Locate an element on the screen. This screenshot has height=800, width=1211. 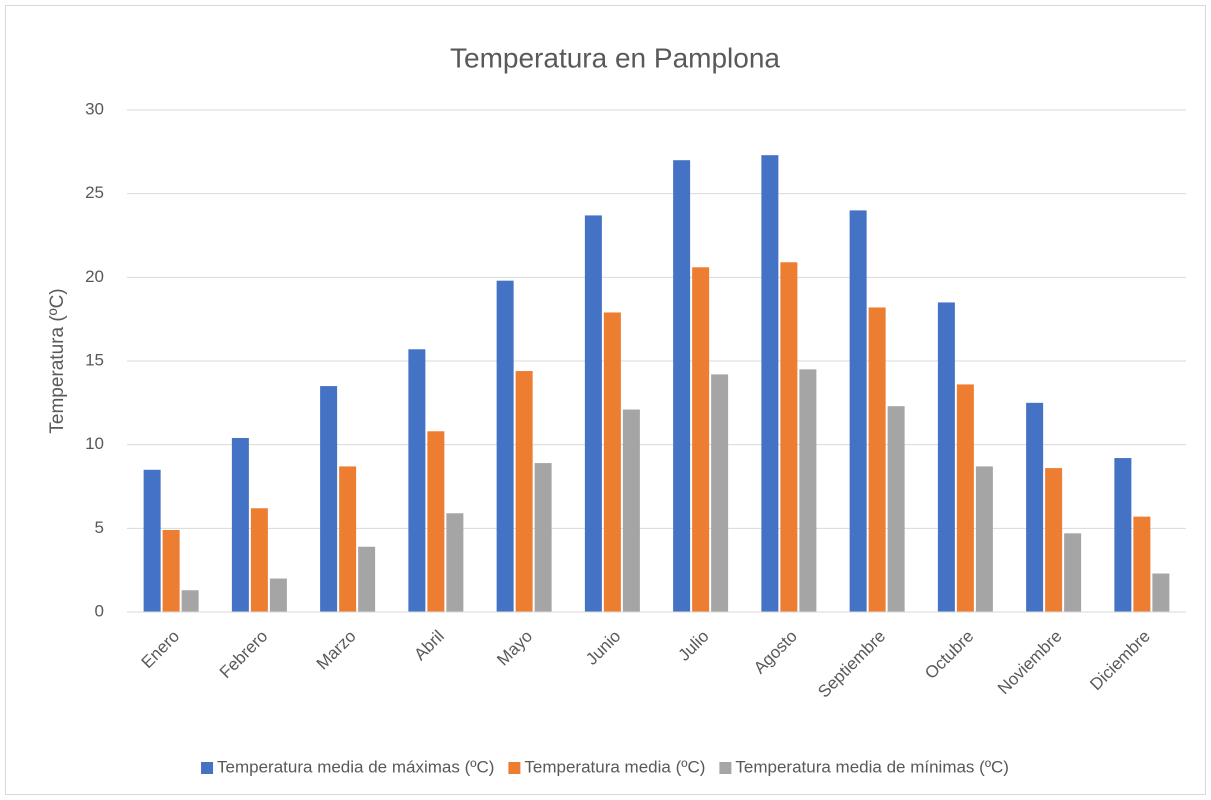
y-tick-label: 20 is located at coordinates (94, 276).